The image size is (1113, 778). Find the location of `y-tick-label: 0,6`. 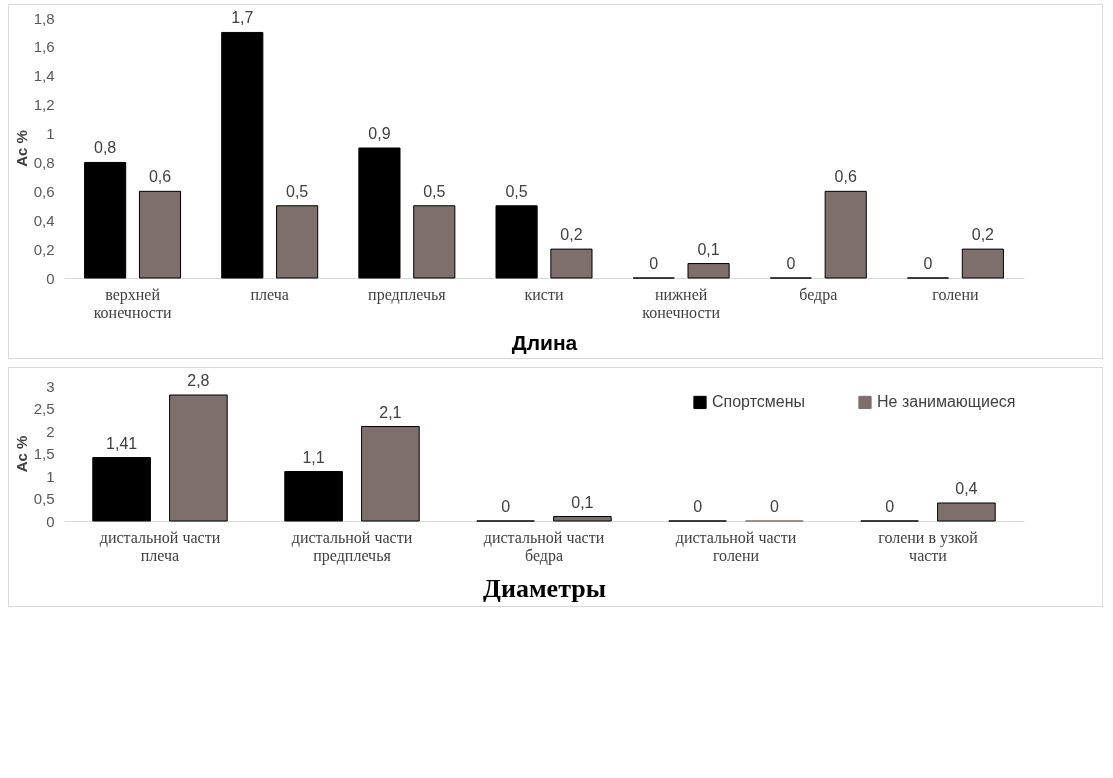

y-tick-label: 0,6 is located at coordinates (44, 191).